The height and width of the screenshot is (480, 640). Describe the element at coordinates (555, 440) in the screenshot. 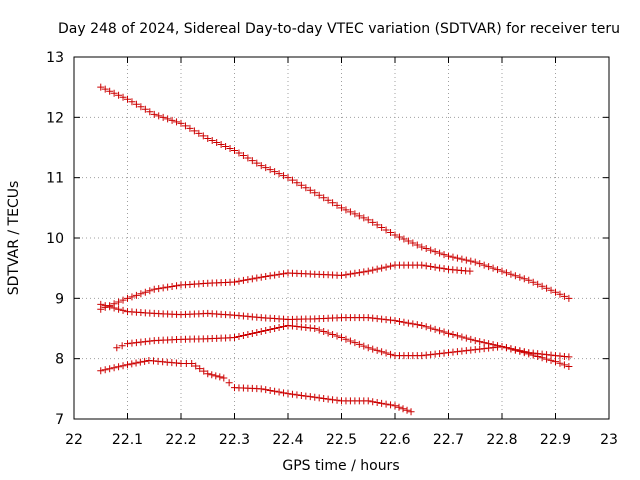

I see `x-tick-label: 22.9` at that location.